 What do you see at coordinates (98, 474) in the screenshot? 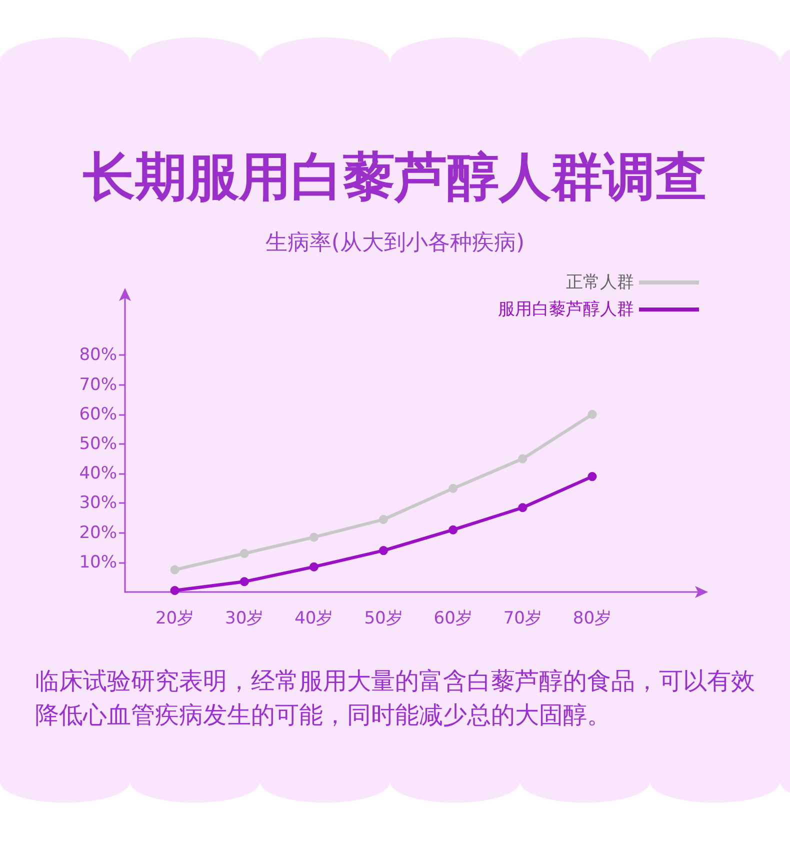
I see `y-tick-label: 40%` at bounding box center [98, 474].